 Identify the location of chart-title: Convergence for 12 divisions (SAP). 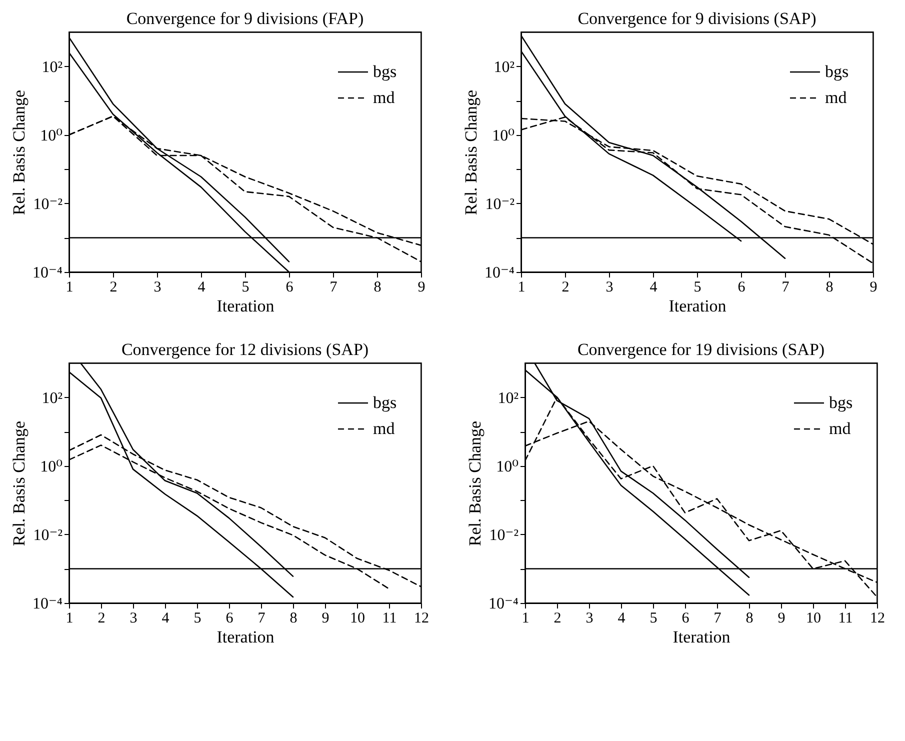
(245, 349).